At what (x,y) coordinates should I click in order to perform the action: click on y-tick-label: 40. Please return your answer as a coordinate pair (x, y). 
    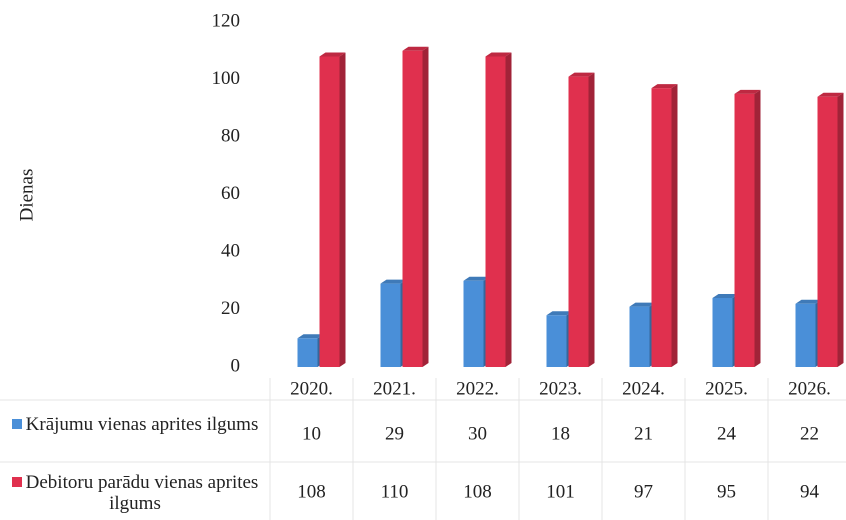
    Looking at the image, I should click on (230, 250).